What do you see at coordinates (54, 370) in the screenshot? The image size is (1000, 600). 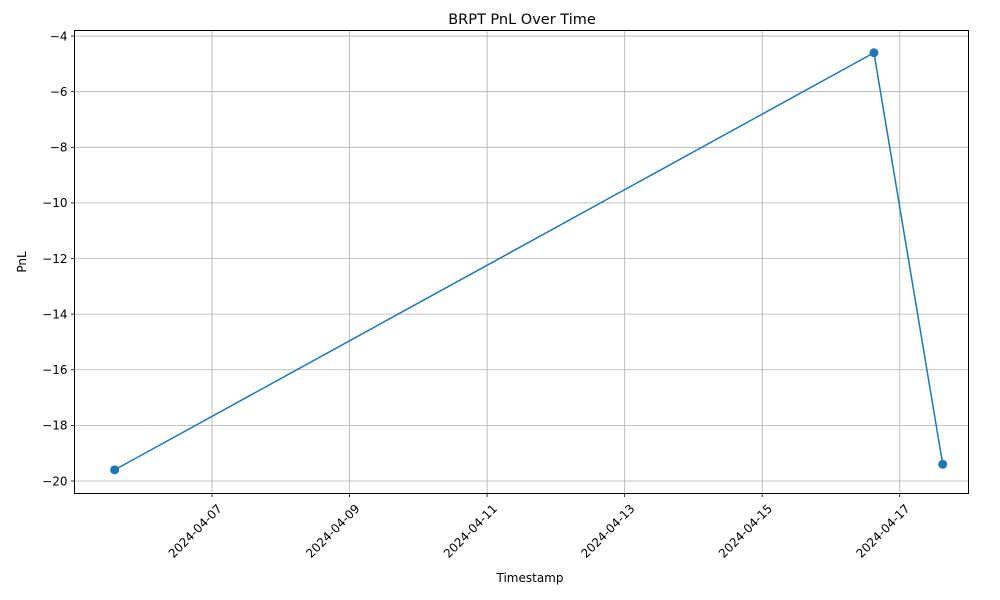 I see `y-tick-label: −16` at bounding box center [54, 370].